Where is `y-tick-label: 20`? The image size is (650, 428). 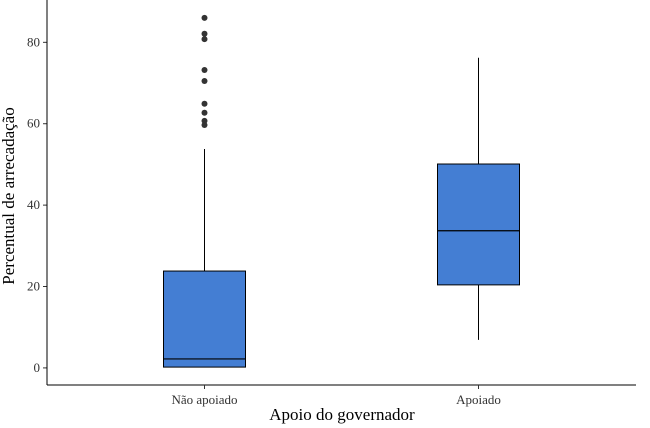 y-tick-label: 20 is located at coordinates (33, 286).